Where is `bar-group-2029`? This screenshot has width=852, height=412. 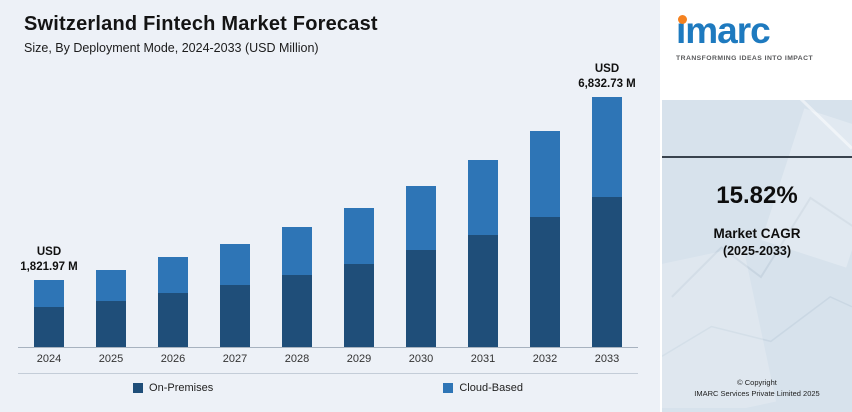 bar-group-2029 is located at coordinates (359, 201).